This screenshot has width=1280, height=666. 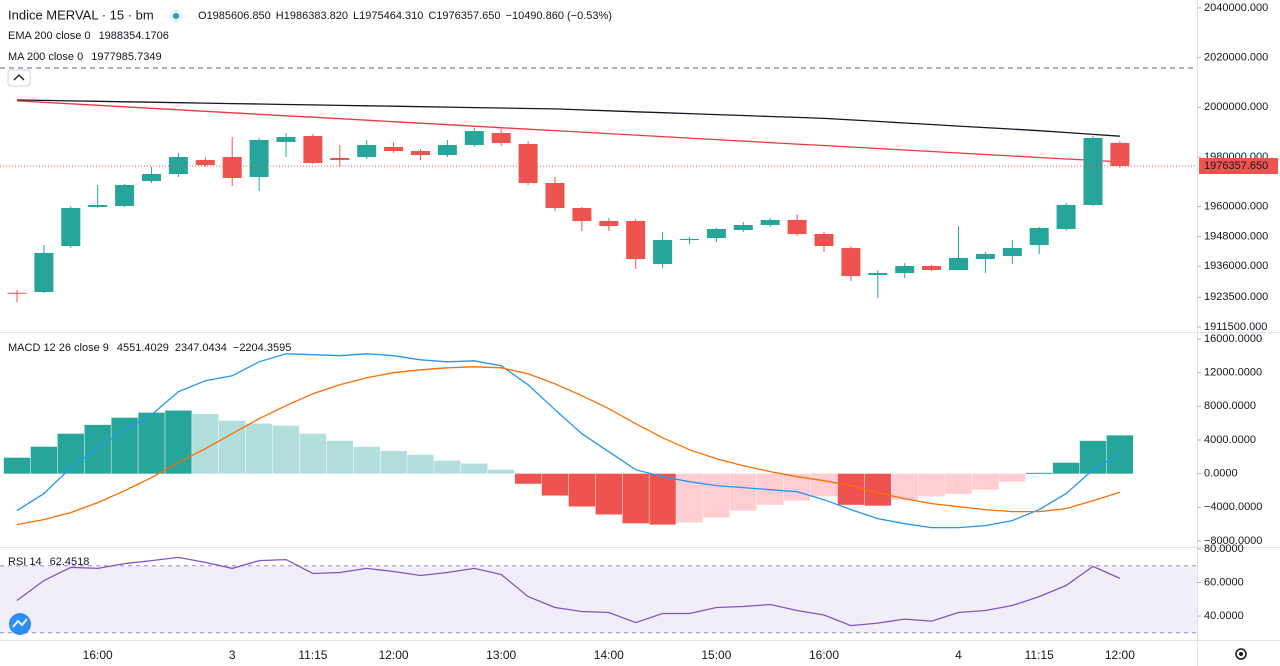 What do you see at coordinates (1233, 373) in the screenshot?
I see `y-tick-label: 12000.0000` at bounding box center [1233, 373].